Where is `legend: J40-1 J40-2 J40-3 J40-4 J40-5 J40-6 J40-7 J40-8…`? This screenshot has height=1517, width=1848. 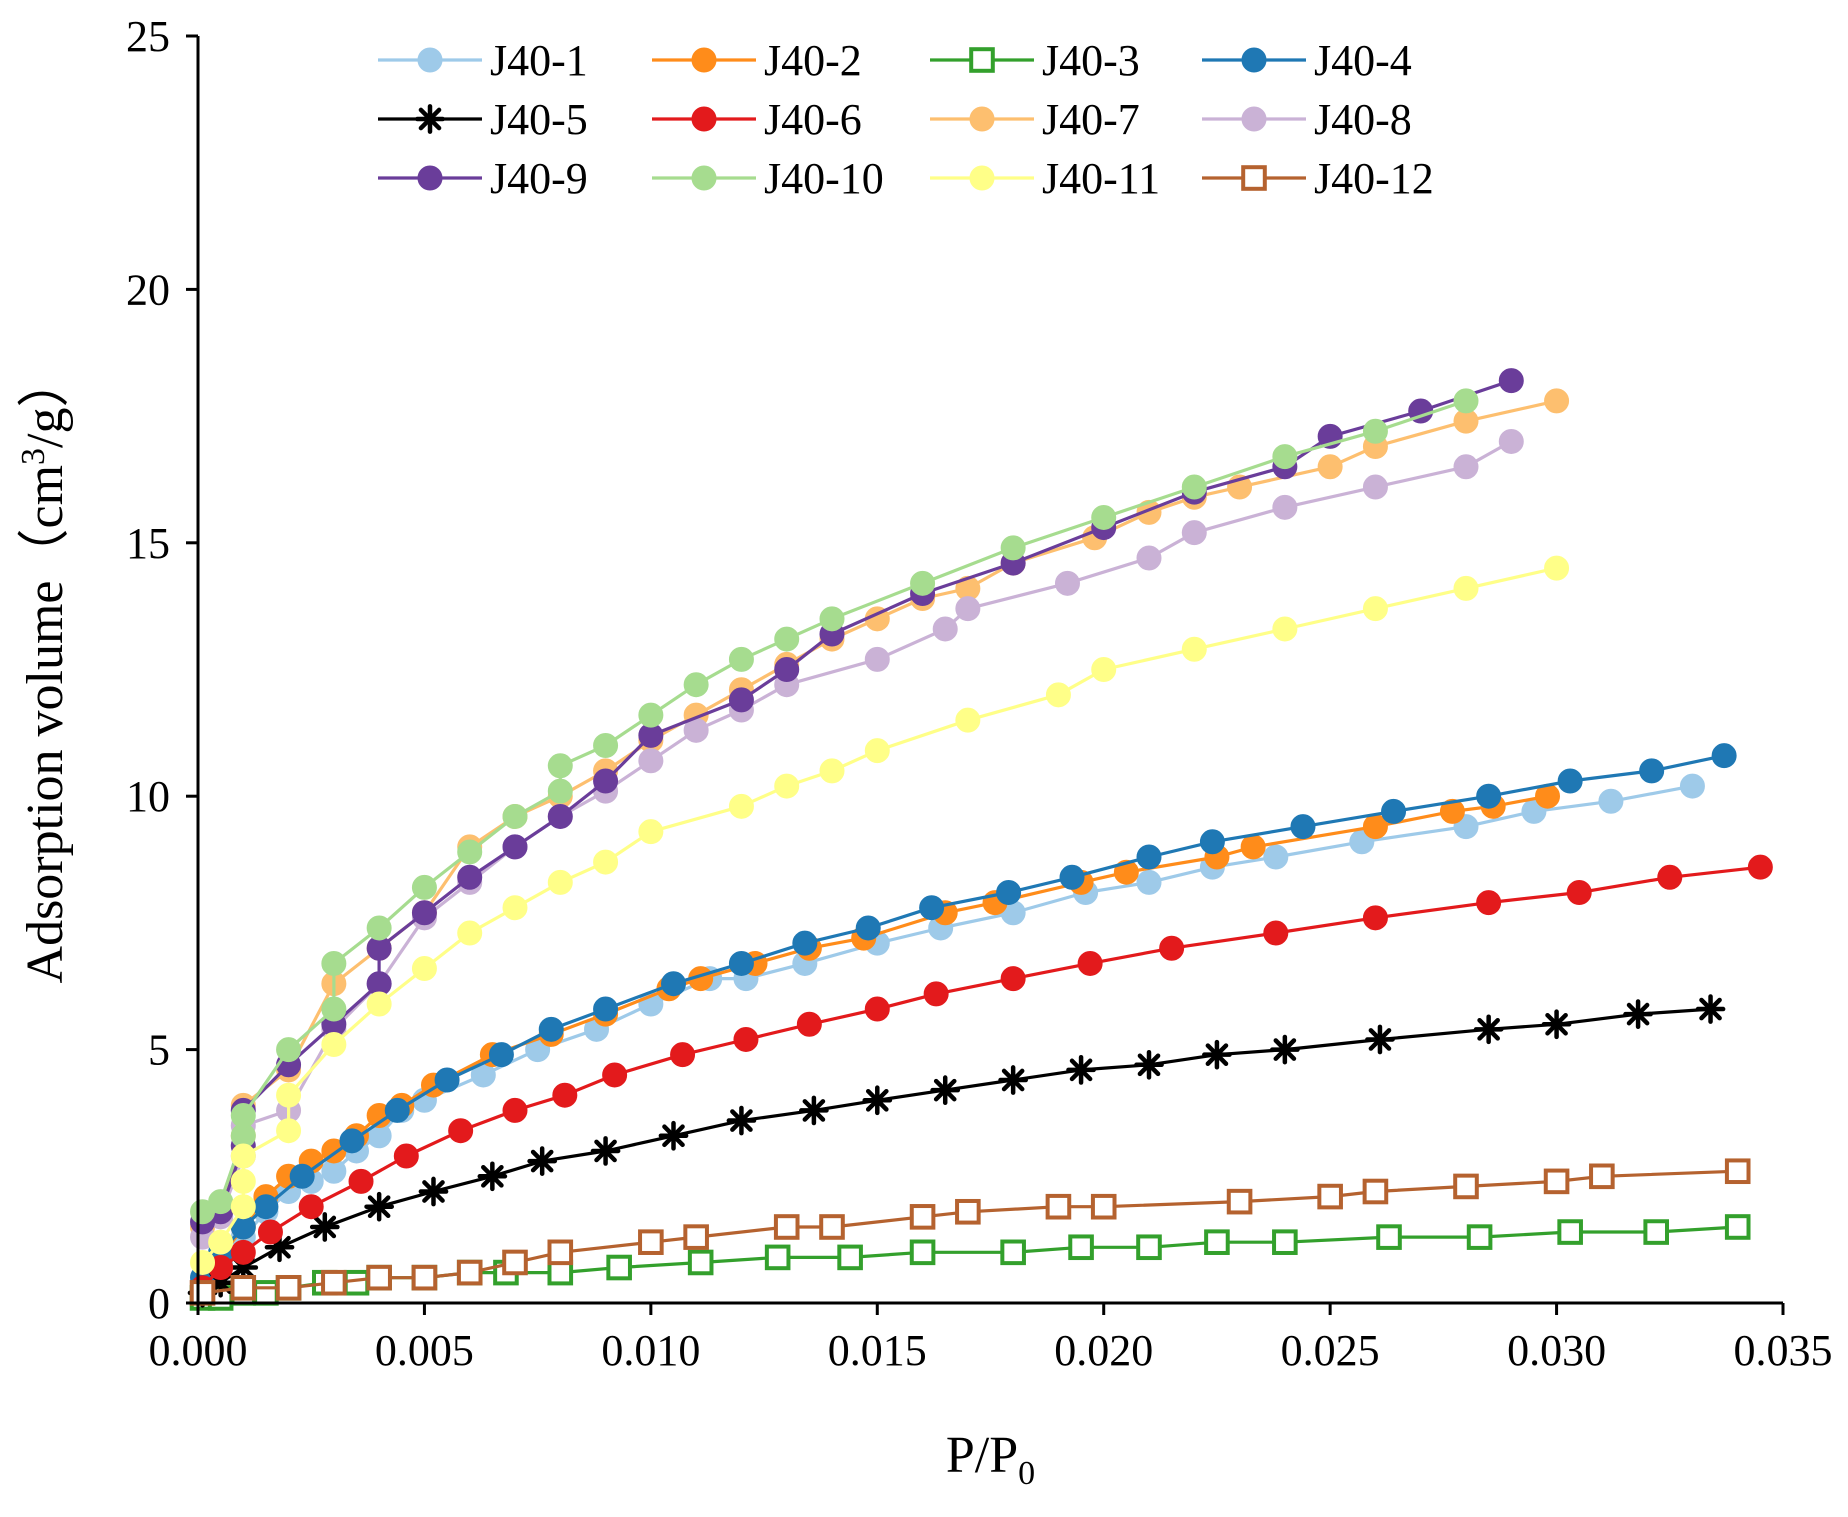 legend: J40-1 J40-2 J40-3 J40-4 J40-5 J40-6 J40-7 J40-8… is located at coordinates (906, 119).